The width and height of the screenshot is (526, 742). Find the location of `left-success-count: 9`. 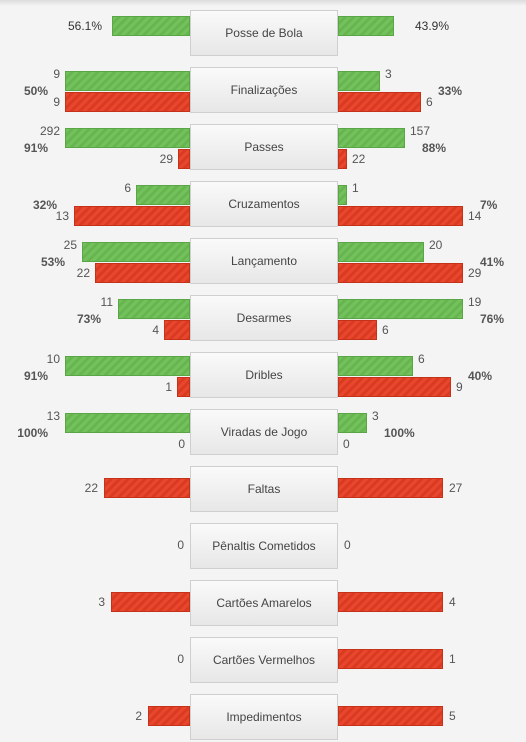

left-success-count: 9 is located at coordinates (56, 74).